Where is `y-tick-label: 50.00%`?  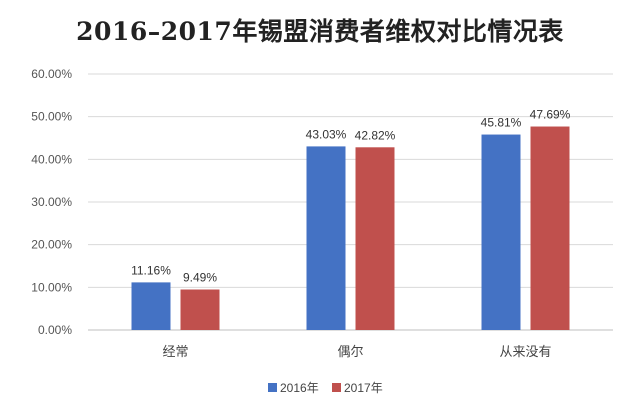 y-tick-label: 50.00% is located at coordinates (51, 117).